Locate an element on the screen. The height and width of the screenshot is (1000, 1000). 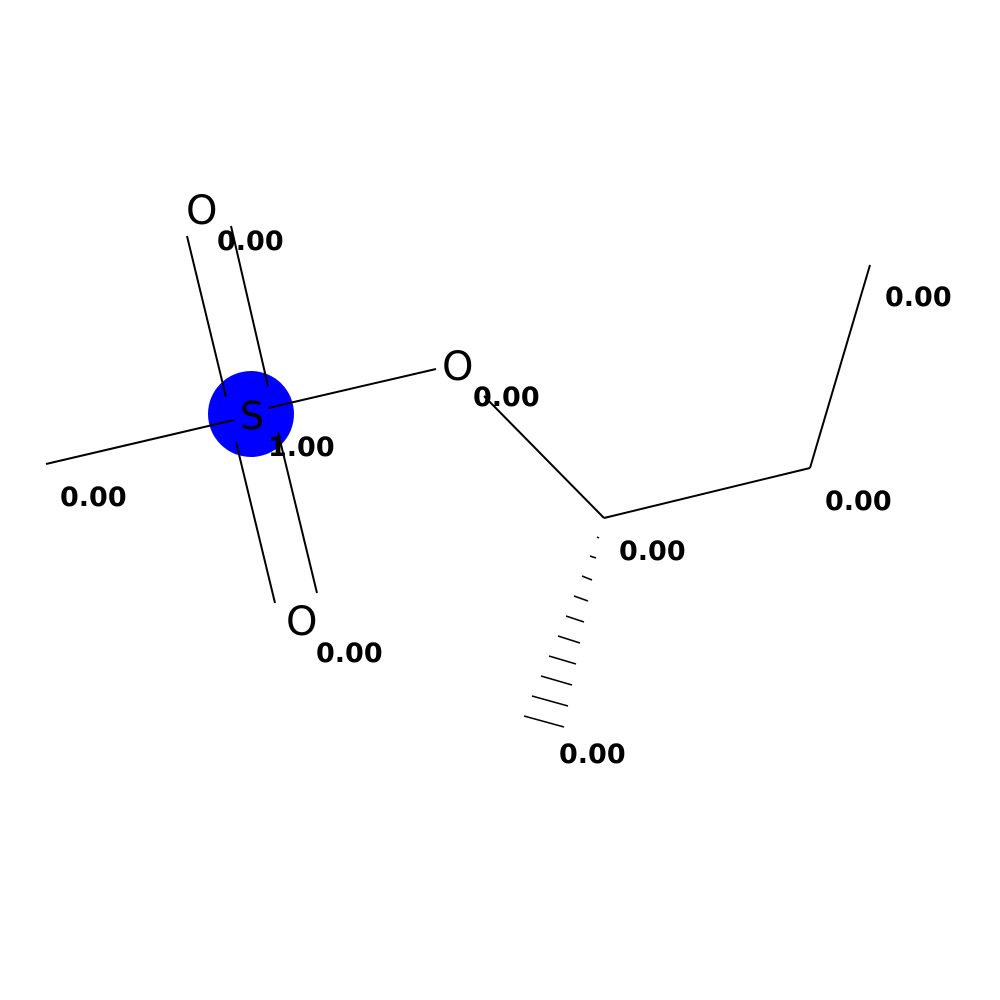
atom-oxygen-bridge: O is located at coordinates (457, 367).